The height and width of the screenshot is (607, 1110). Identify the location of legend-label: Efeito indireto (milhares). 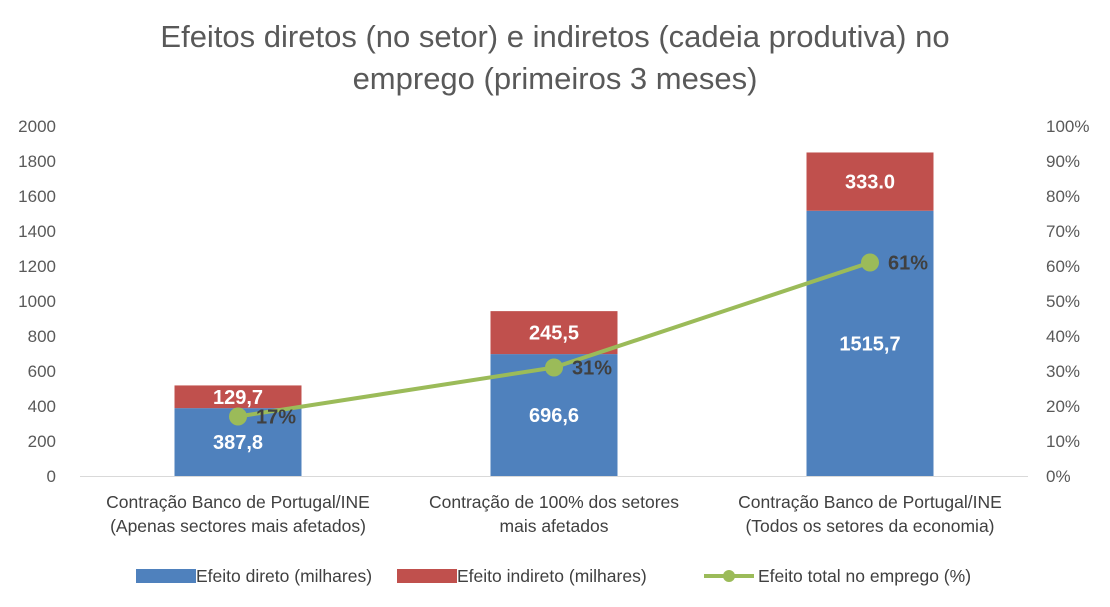
(552, 576).